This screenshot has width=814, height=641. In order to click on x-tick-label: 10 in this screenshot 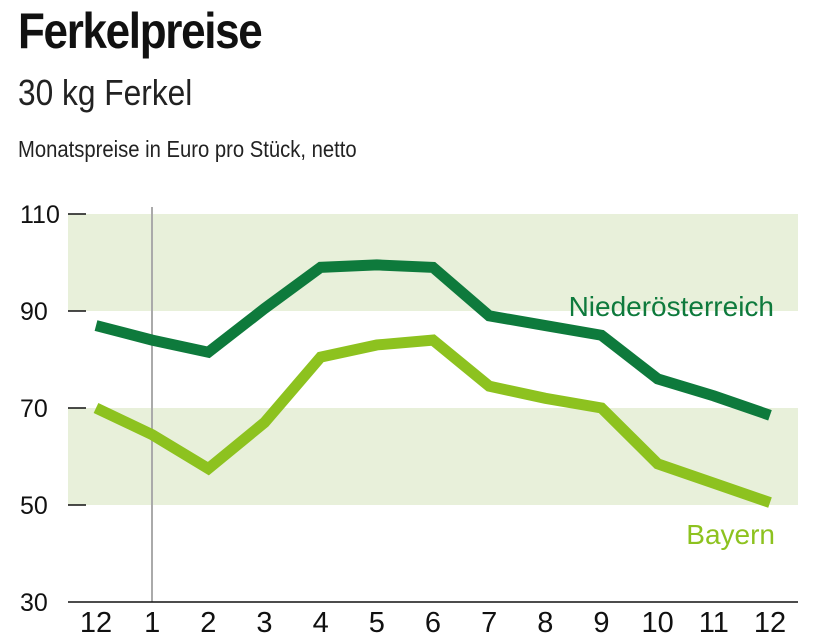, I will do `click(658, 623)`.